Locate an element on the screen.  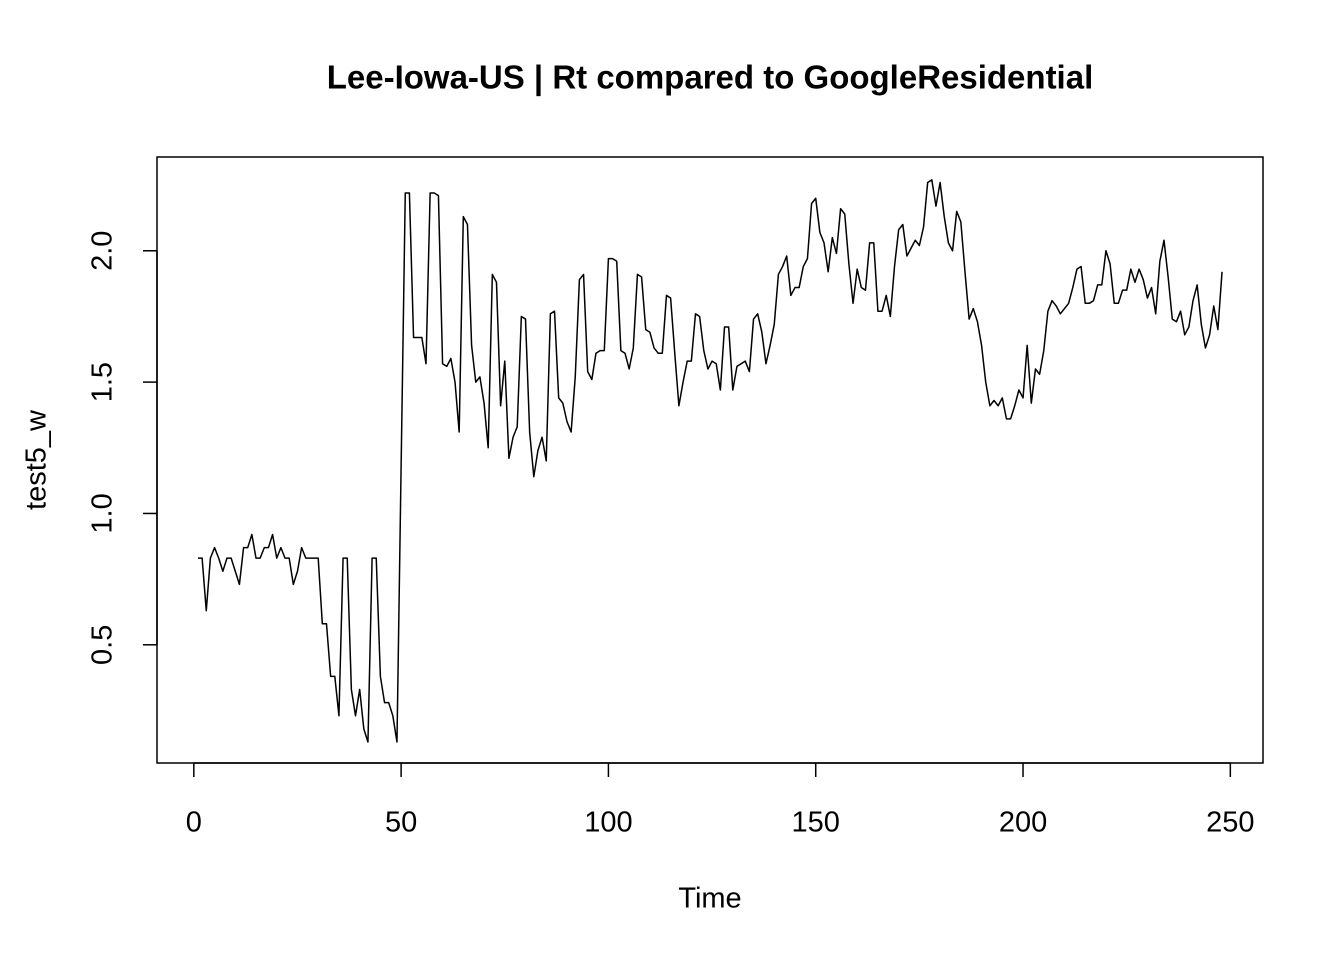
y-tick-label: 0.5 is located at coordinates (103, 645).